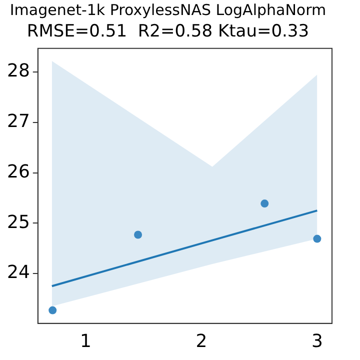  I want to click on y-tick-label: 26, so click(18, 171).